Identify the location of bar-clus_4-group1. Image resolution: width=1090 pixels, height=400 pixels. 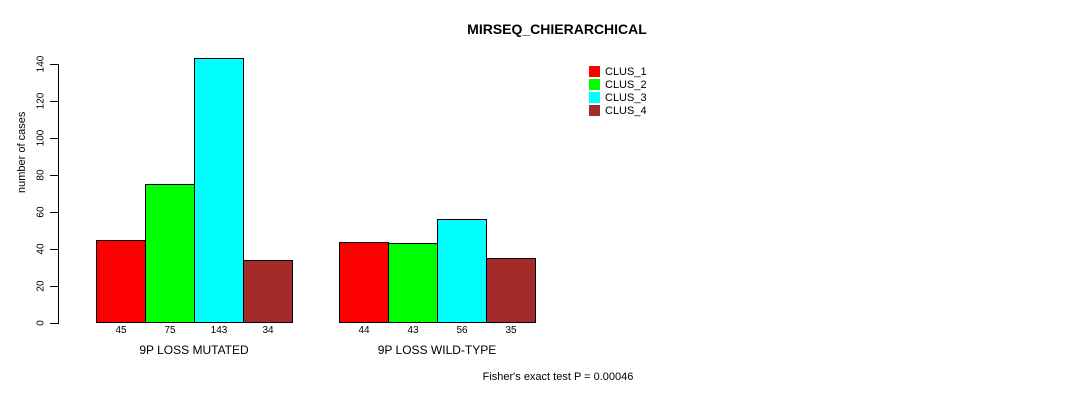
(268, 291).